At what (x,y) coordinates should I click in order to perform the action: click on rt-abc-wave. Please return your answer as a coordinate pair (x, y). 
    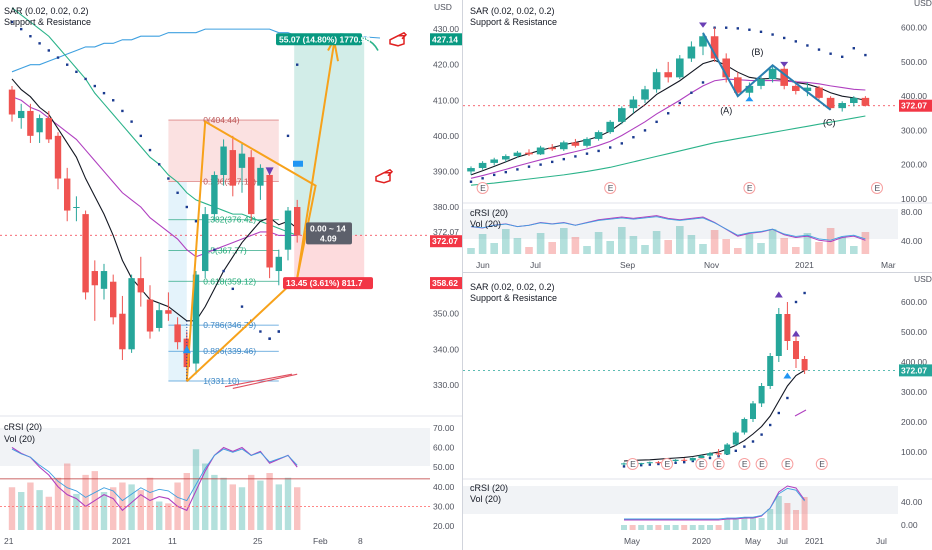
    Looking at the image, I should click on (767, 71).